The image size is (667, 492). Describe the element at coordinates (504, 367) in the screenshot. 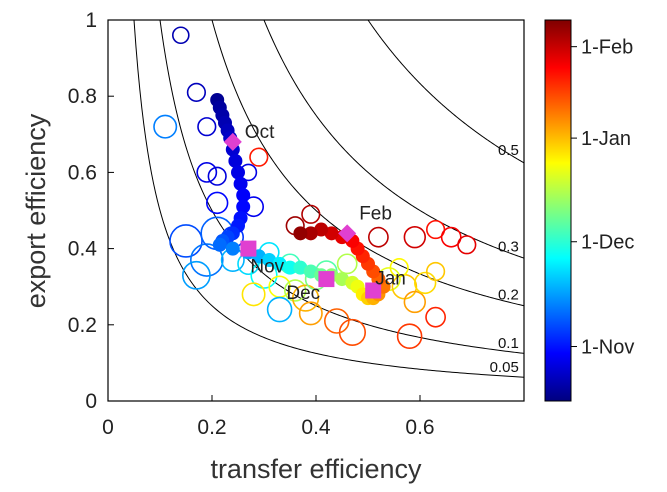

I see `isoline-label: 0.05` at that location.